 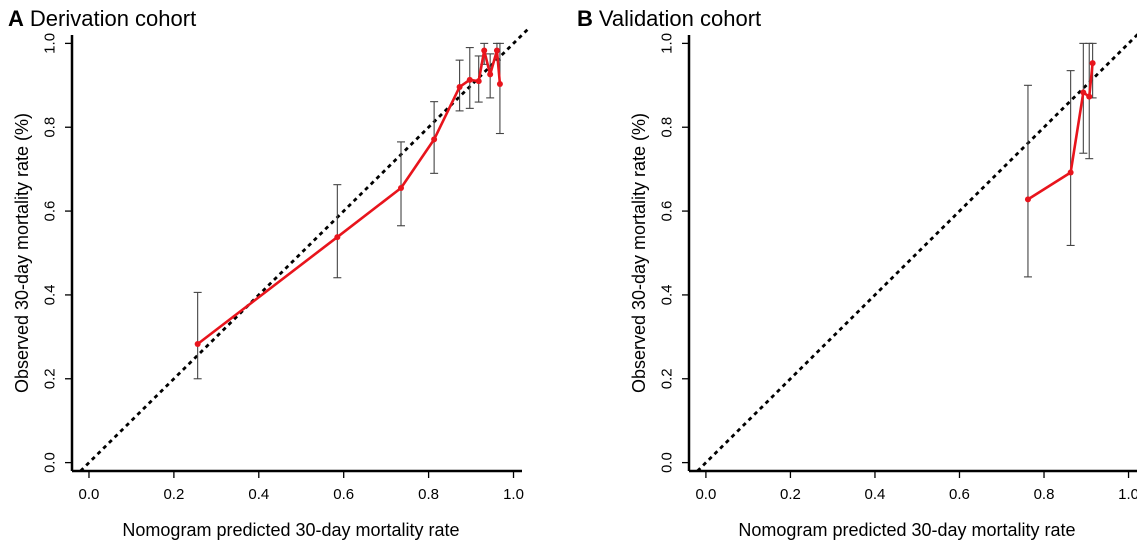 I want to click on panel-title-text: Derivation cohort, so click(x=113, y=18).